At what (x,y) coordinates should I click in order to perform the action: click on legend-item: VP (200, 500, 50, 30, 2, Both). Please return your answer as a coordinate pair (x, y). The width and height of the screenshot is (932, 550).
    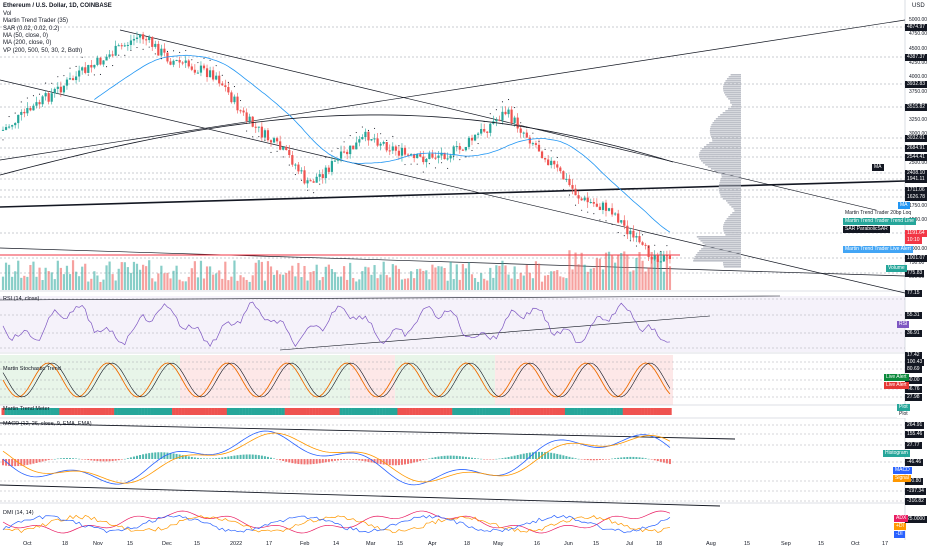
    Looking at the image, I should click on (43, 50).